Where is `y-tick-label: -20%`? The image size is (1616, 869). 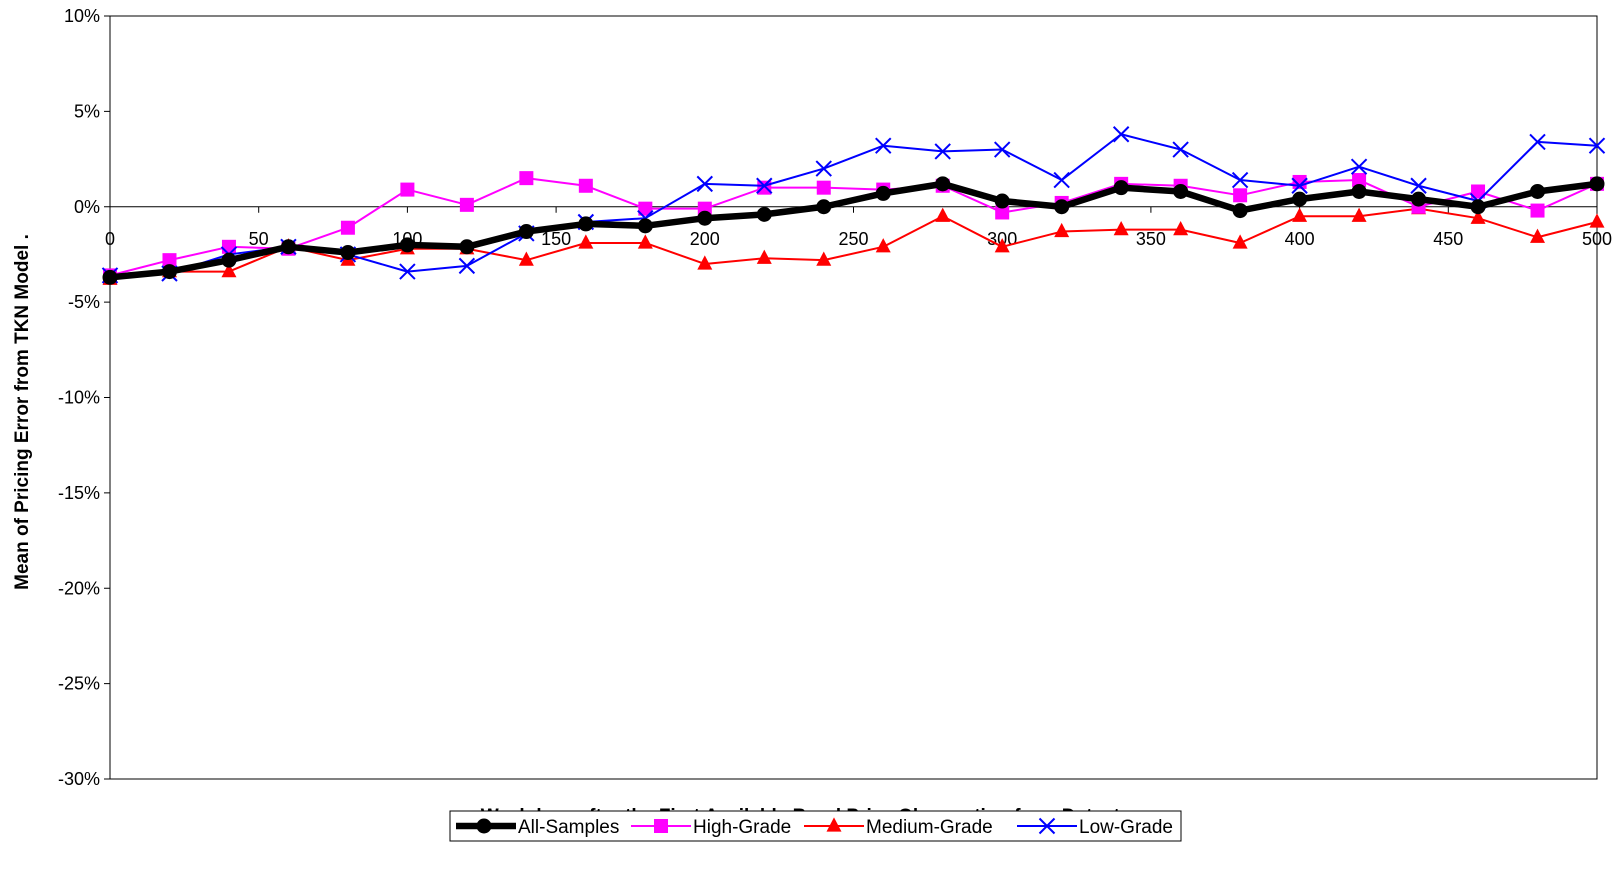
y-tick-label: -20% is located at coordinates (79, 588).